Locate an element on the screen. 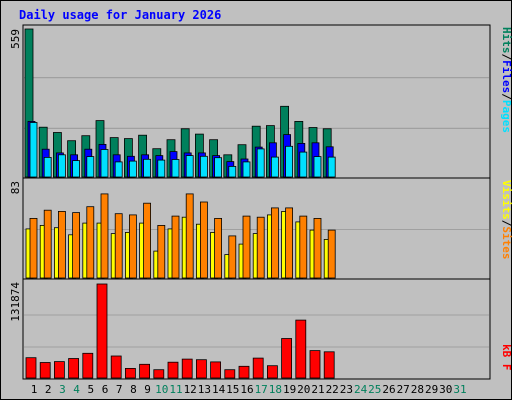 This screenshot has height=400, width=512. x-tick-label: 23 is located at coordinates (346, 389).